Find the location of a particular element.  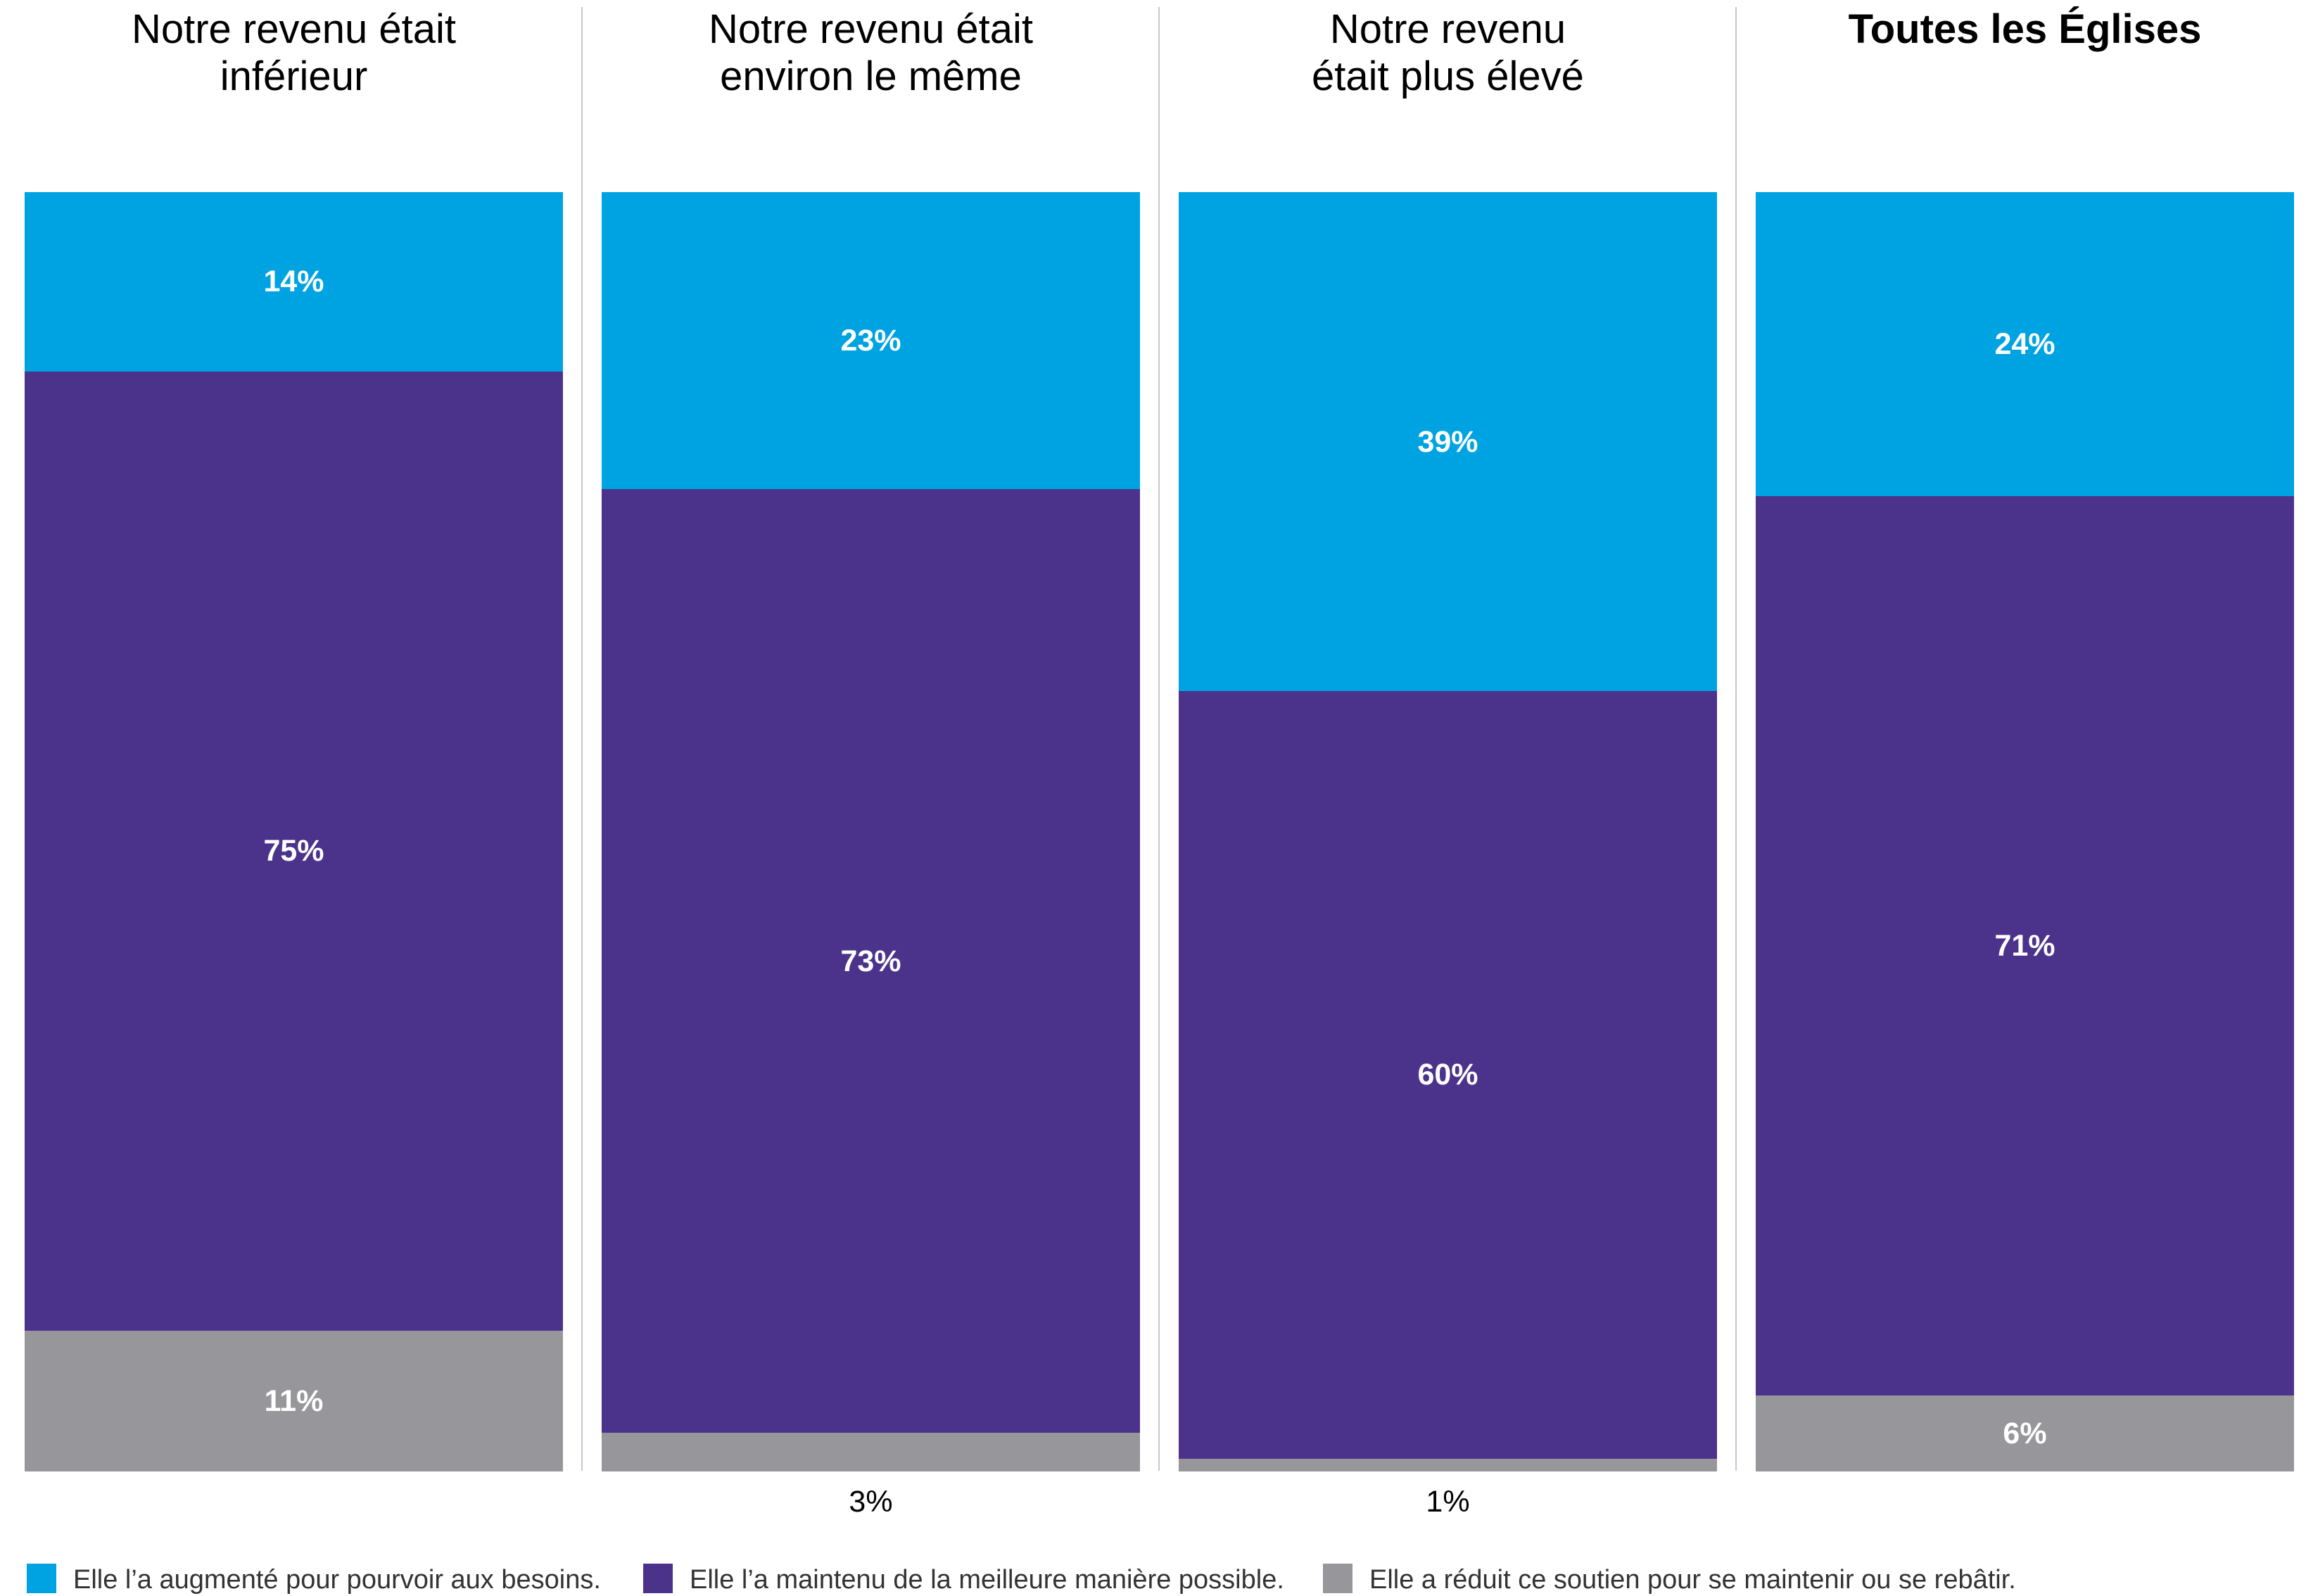

bar-segment-increased-1: 14% is located at coordinates (294, 282).